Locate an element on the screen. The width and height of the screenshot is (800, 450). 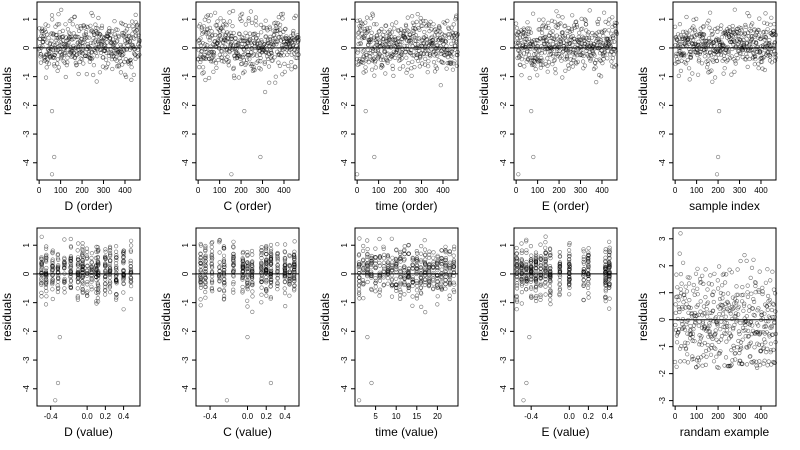
y-axis-title: residuals is located at coordinates (166, 317).